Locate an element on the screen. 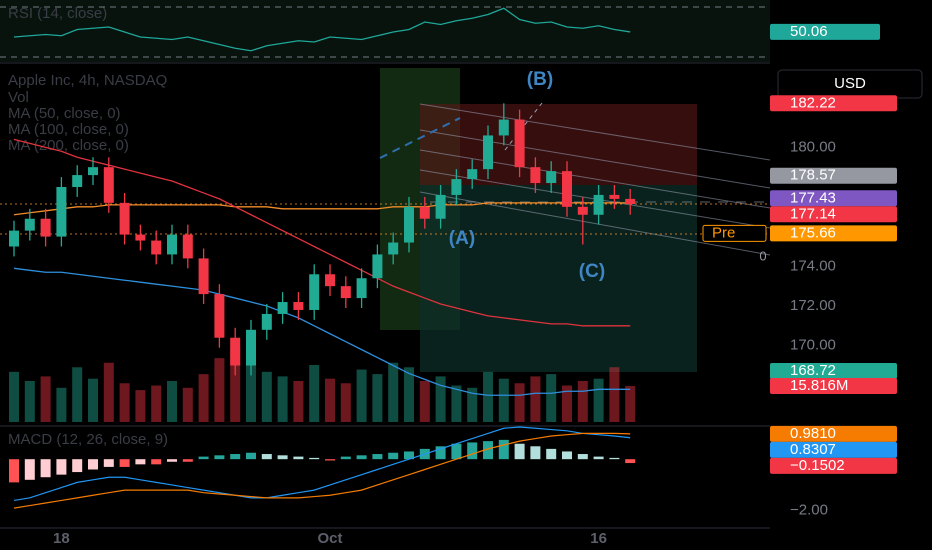 This screenshot has width=932, height=550. price-label: 178.57 is located at coordinates (813, 175).